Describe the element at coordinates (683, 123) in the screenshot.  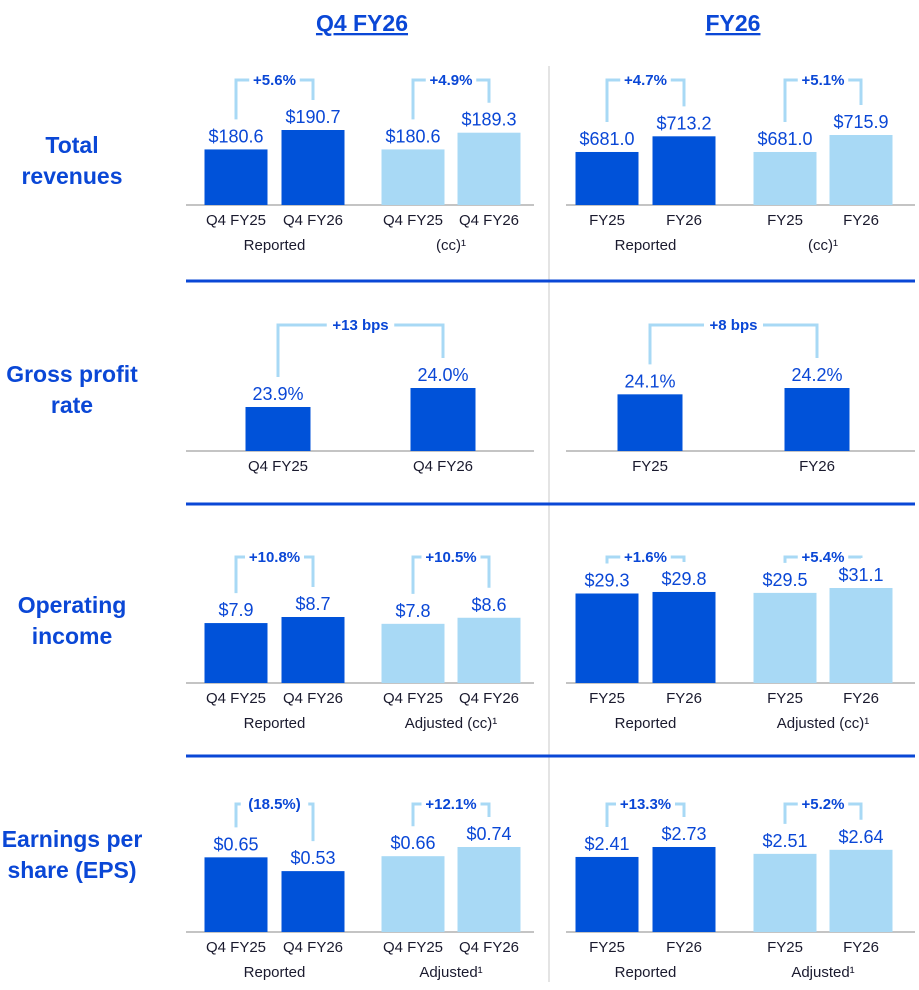
I see `bar-value-label: $713.2` at that location.